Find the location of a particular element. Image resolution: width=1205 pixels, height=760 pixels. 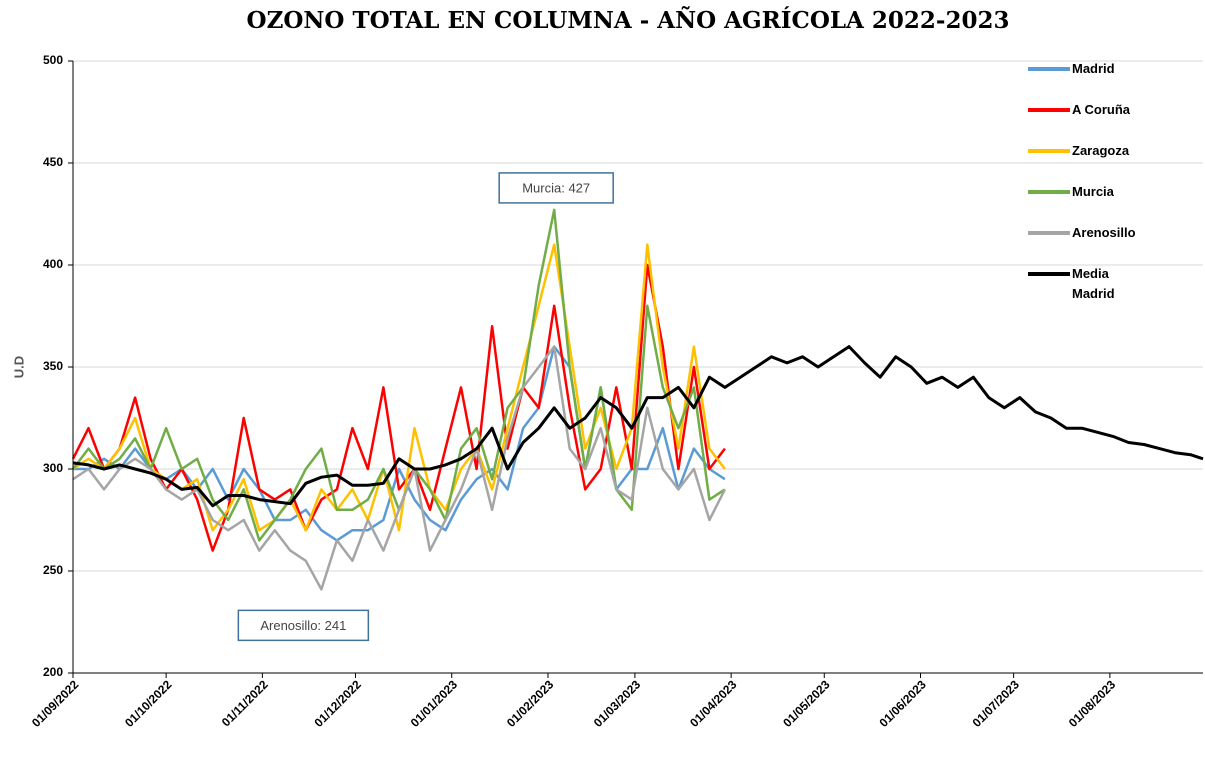

legend-item: A Coruña is located at coordinates (1113, 119).